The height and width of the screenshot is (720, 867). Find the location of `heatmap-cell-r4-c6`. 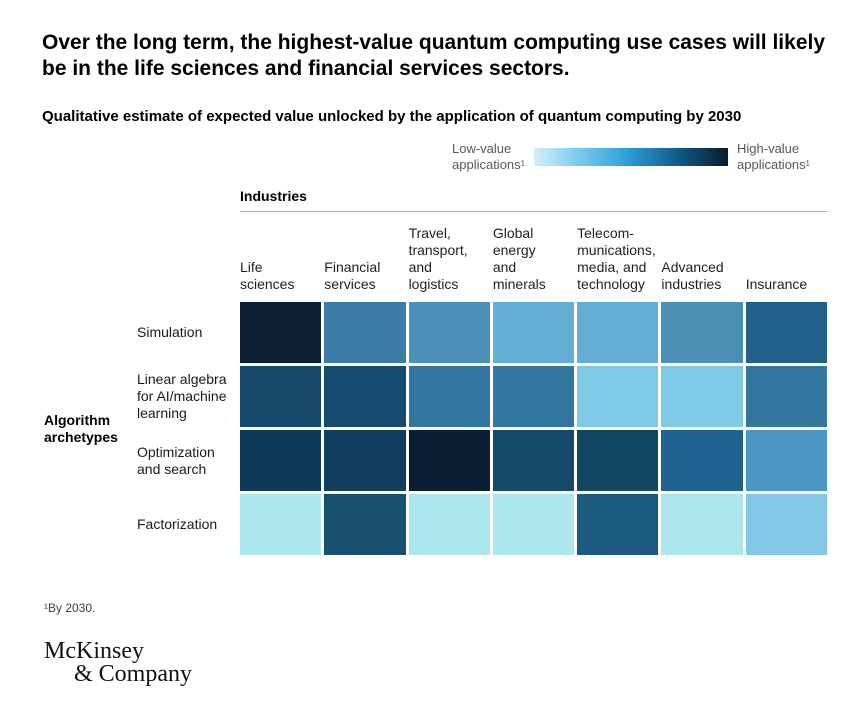

heatmap-cell-r4-c6 is located at coordinates (702, 524).